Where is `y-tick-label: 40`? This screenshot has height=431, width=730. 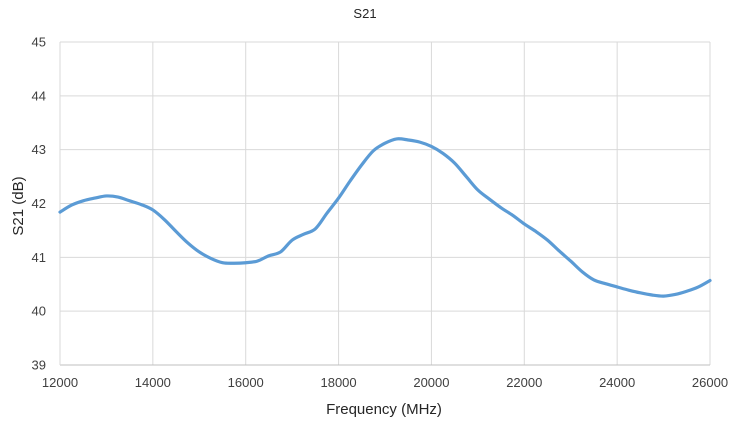
y-tick-label: 40 is located at coordinates (39, 311).